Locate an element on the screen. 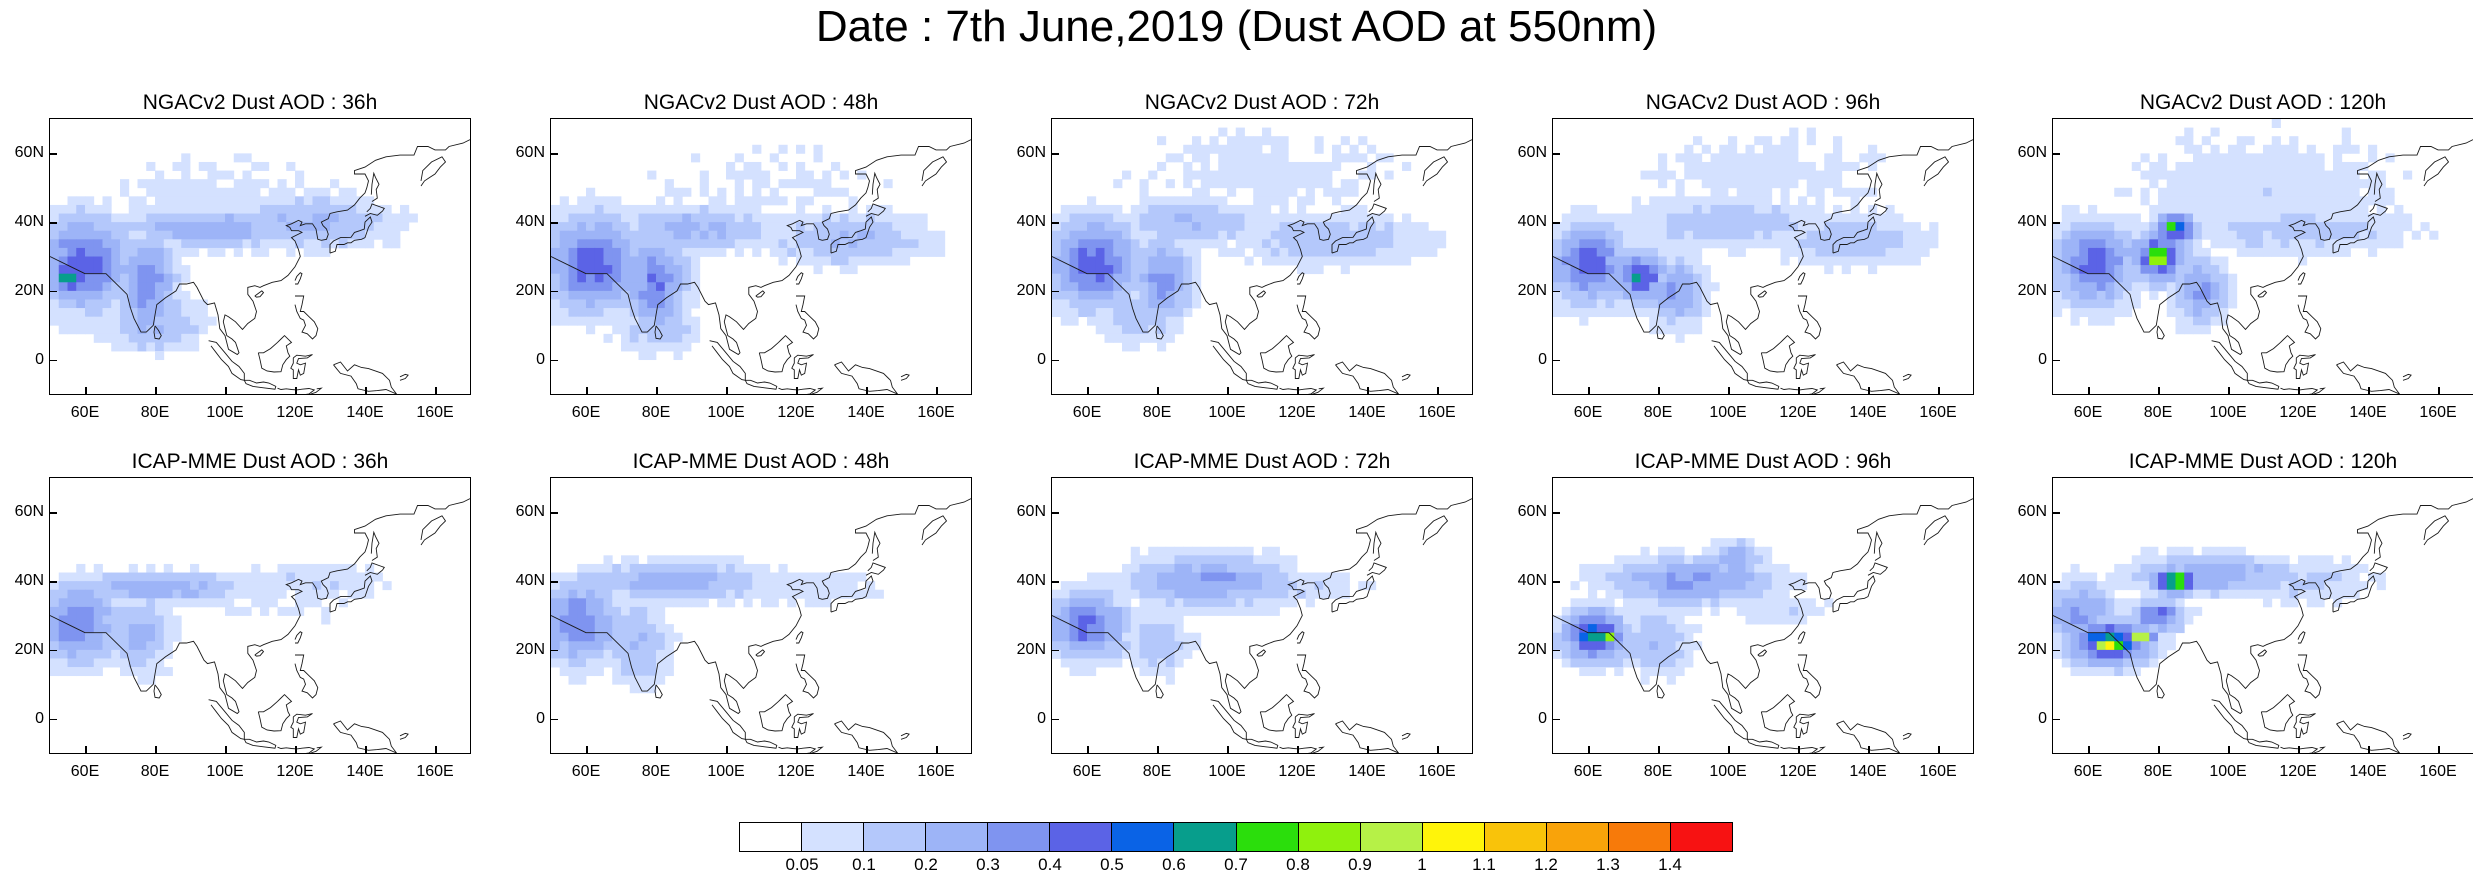 The image size is (2473, 874). lat-tick-label: 0 is located at coordinates (540, 718).